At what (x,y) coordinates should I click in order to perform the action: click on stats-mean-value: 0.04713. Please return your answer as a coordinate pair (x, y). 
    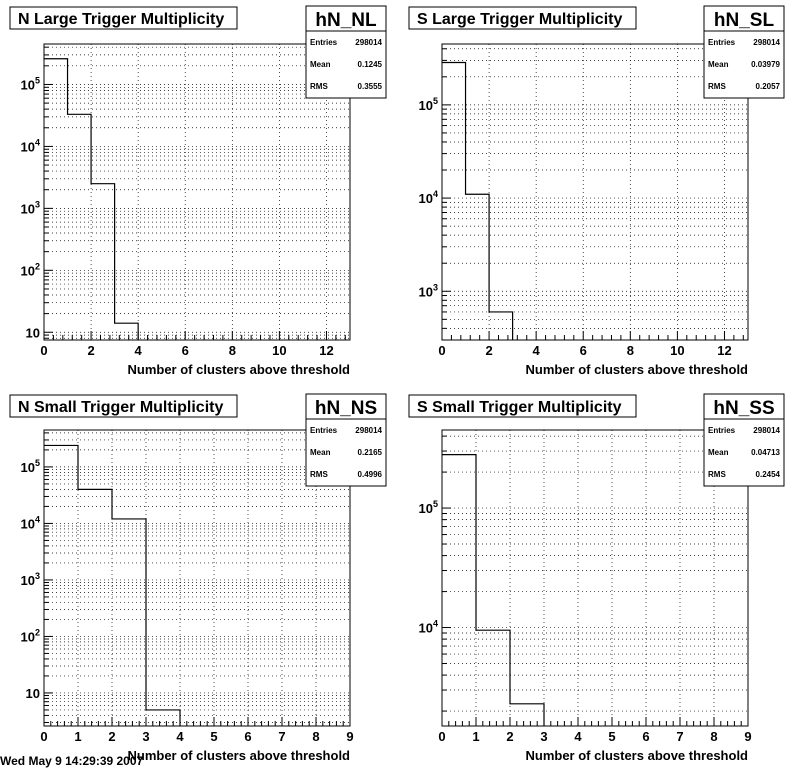
    Looking at the image, I should click on (765, 452).